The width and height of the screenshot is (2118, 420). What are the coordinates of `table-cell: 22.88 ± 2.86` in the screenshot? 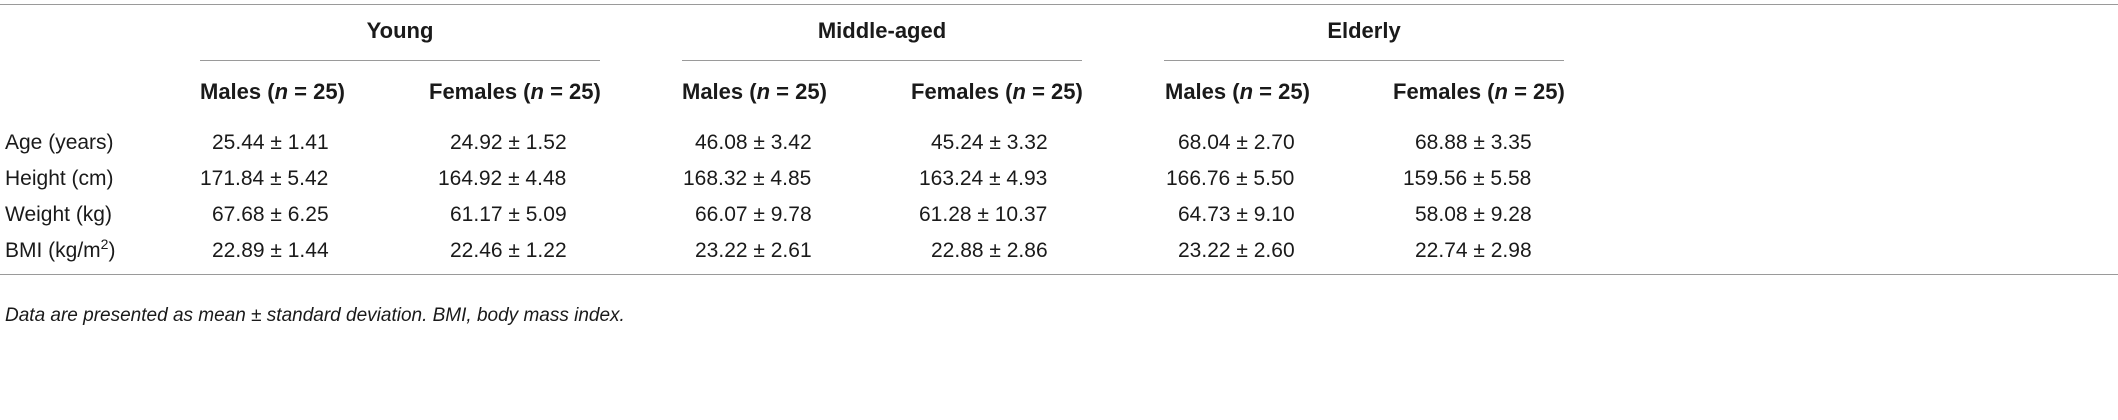 It's located at (989, 250).